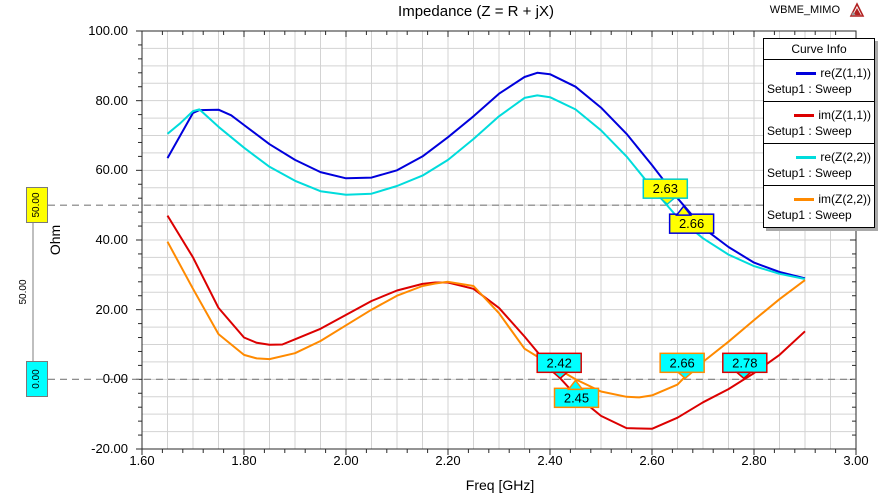 This screenshot has width=881, height=499. What do you see at coordinates (476, 11) in the screenshot?
I see `chart-title: Impedance (Z = R + jX)` at bounding box center [476, 11].